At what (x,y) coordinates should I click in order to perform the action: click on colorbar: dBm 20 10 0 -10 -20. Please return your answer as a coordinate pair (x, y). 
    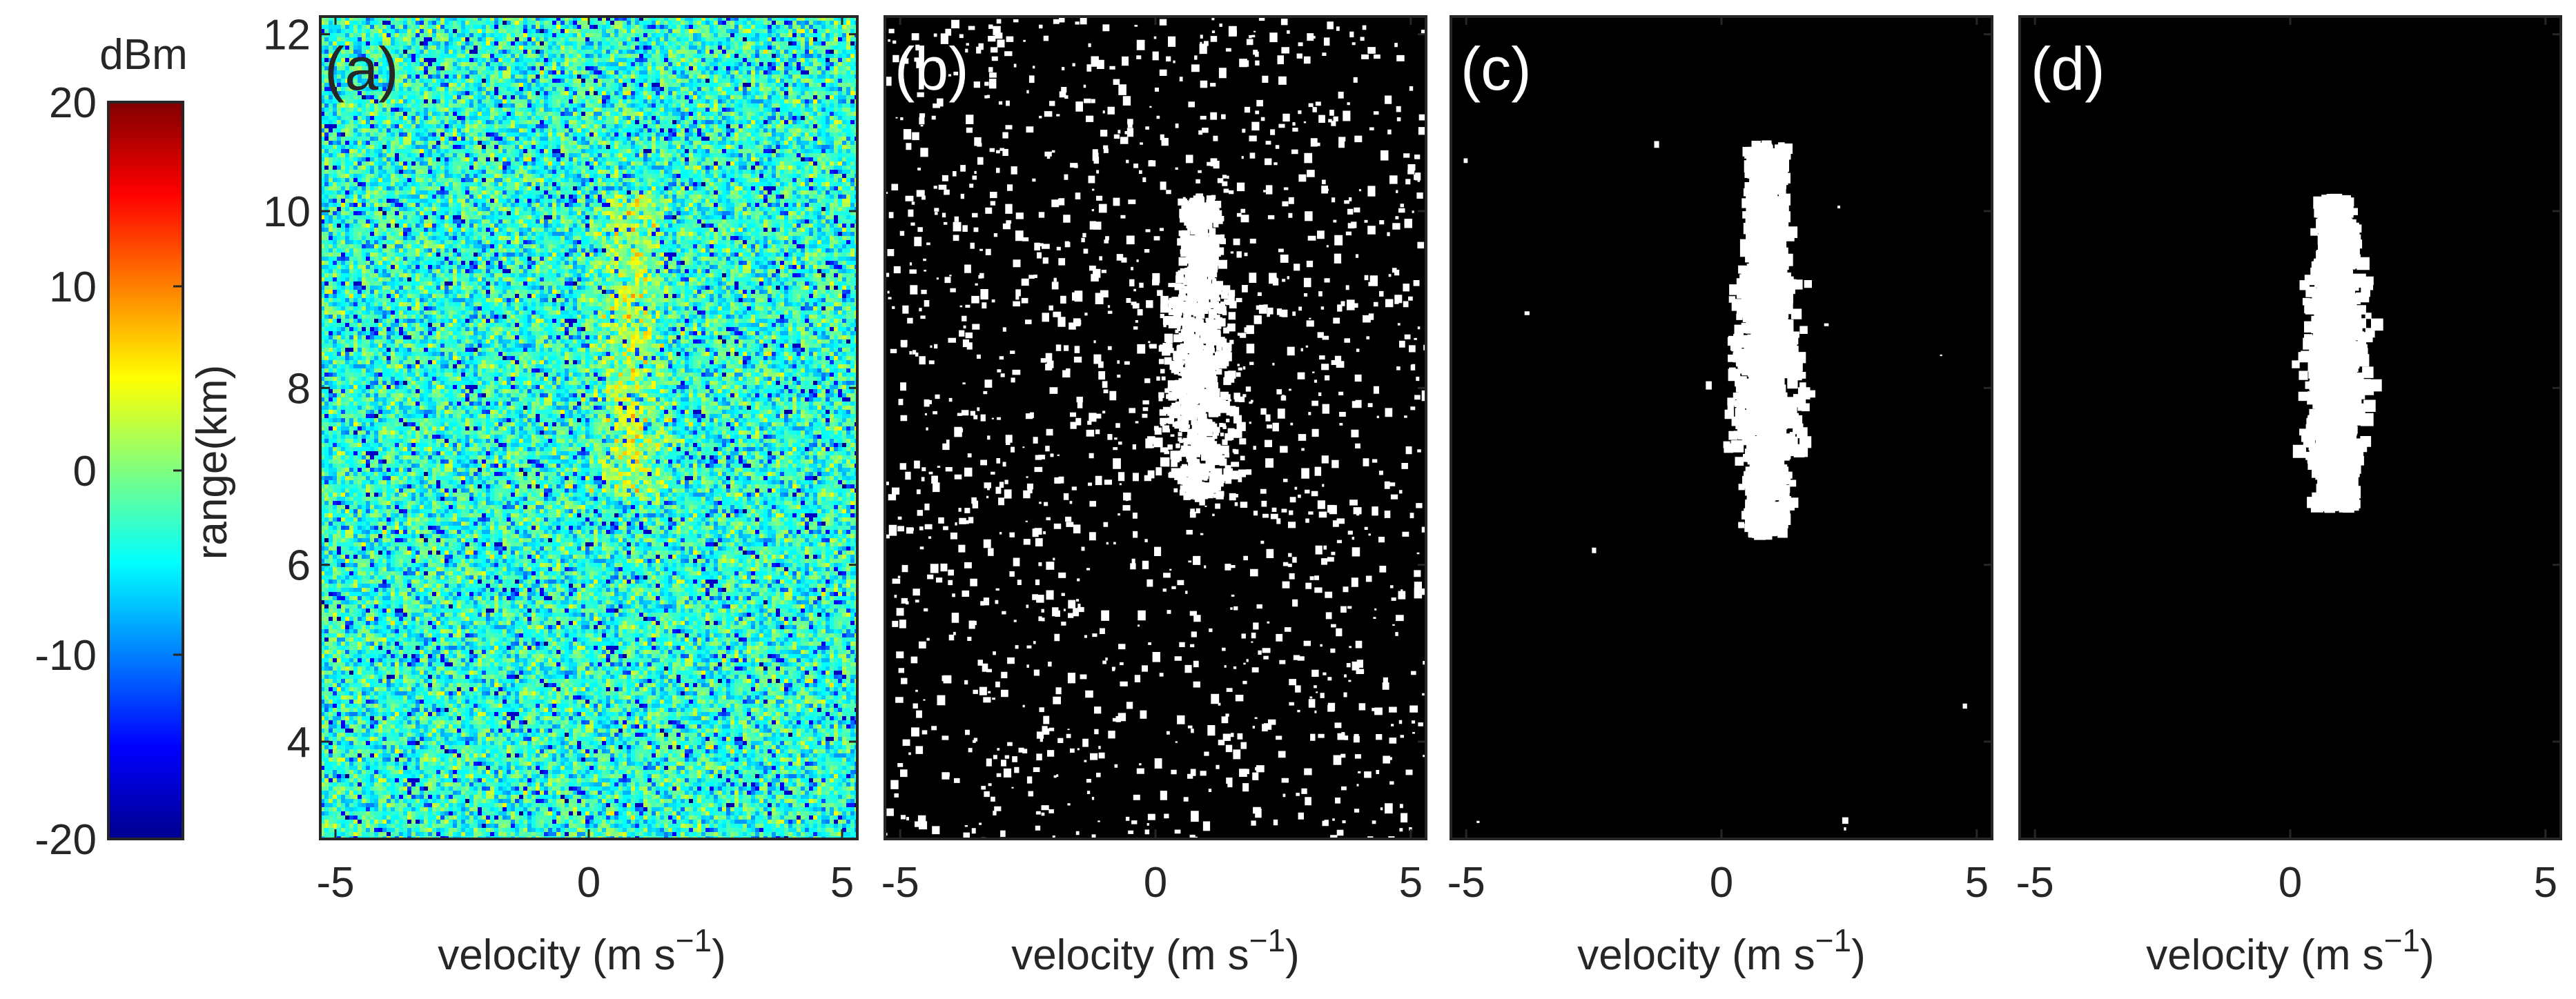
    Looking at the image, I should click on (111, 447).